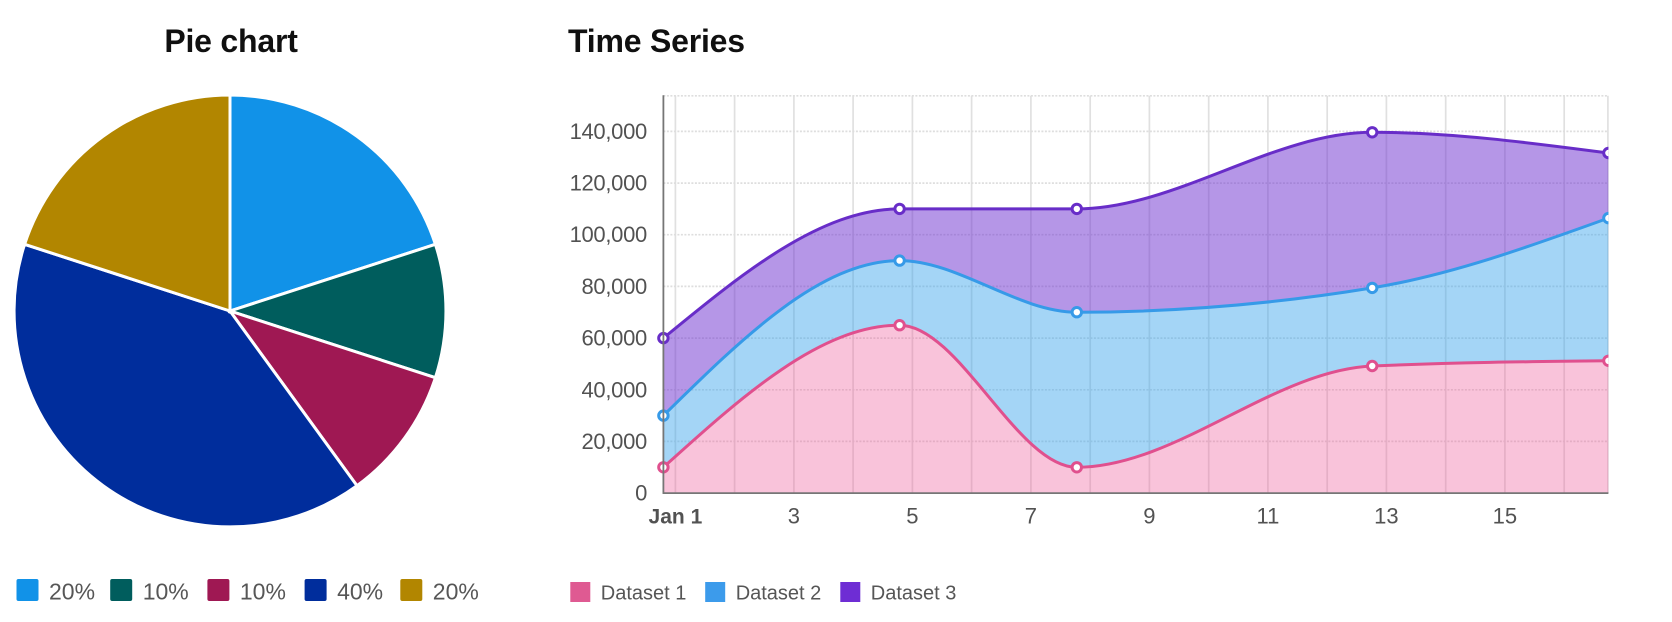 The image size is (1672, 622). What do you see at coordinates (676, 517) in the screenshot?
I see `svg-text: Jan 1` at bounding box center [676, 517].